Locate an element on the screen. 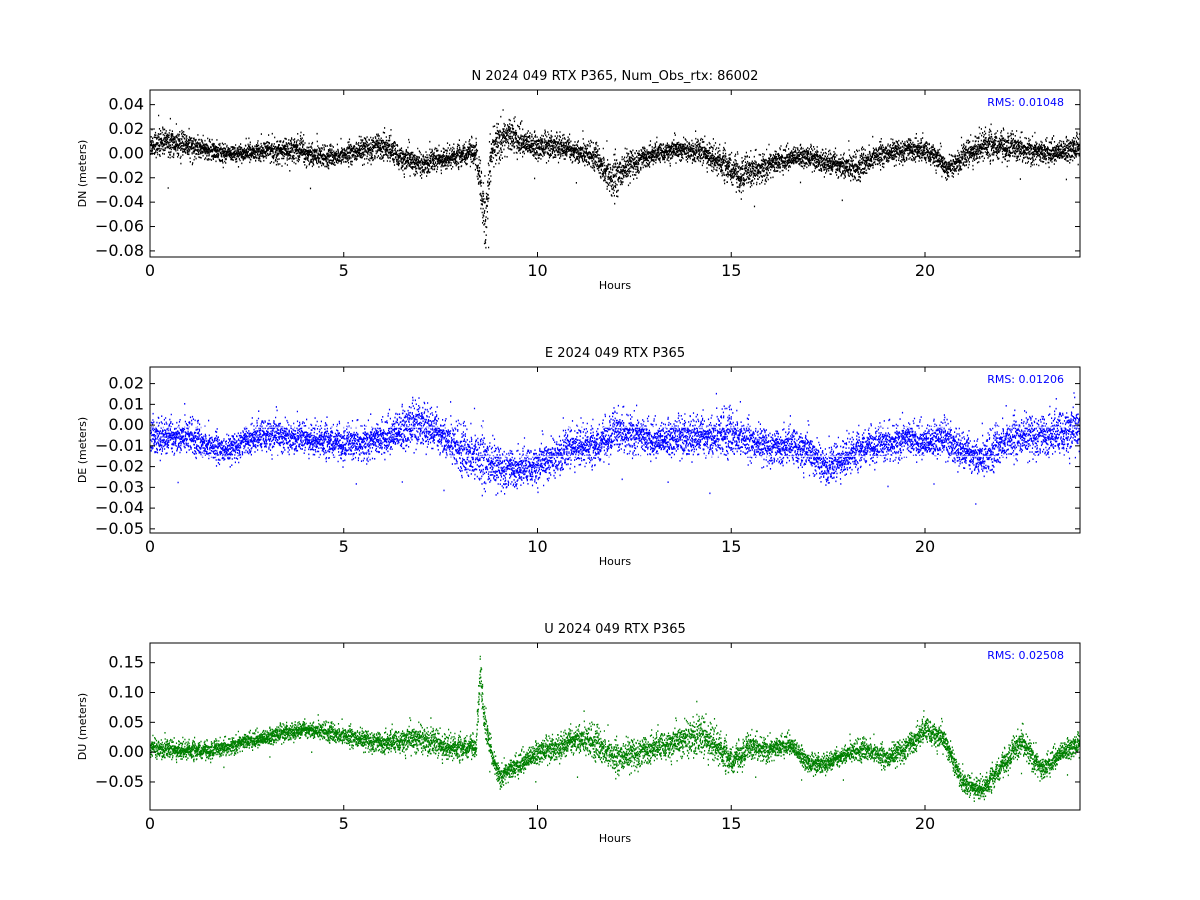 This screenshot has width=1200, height=900. north-y-tick-label: −0.02 is located at coordinates (119, 177).